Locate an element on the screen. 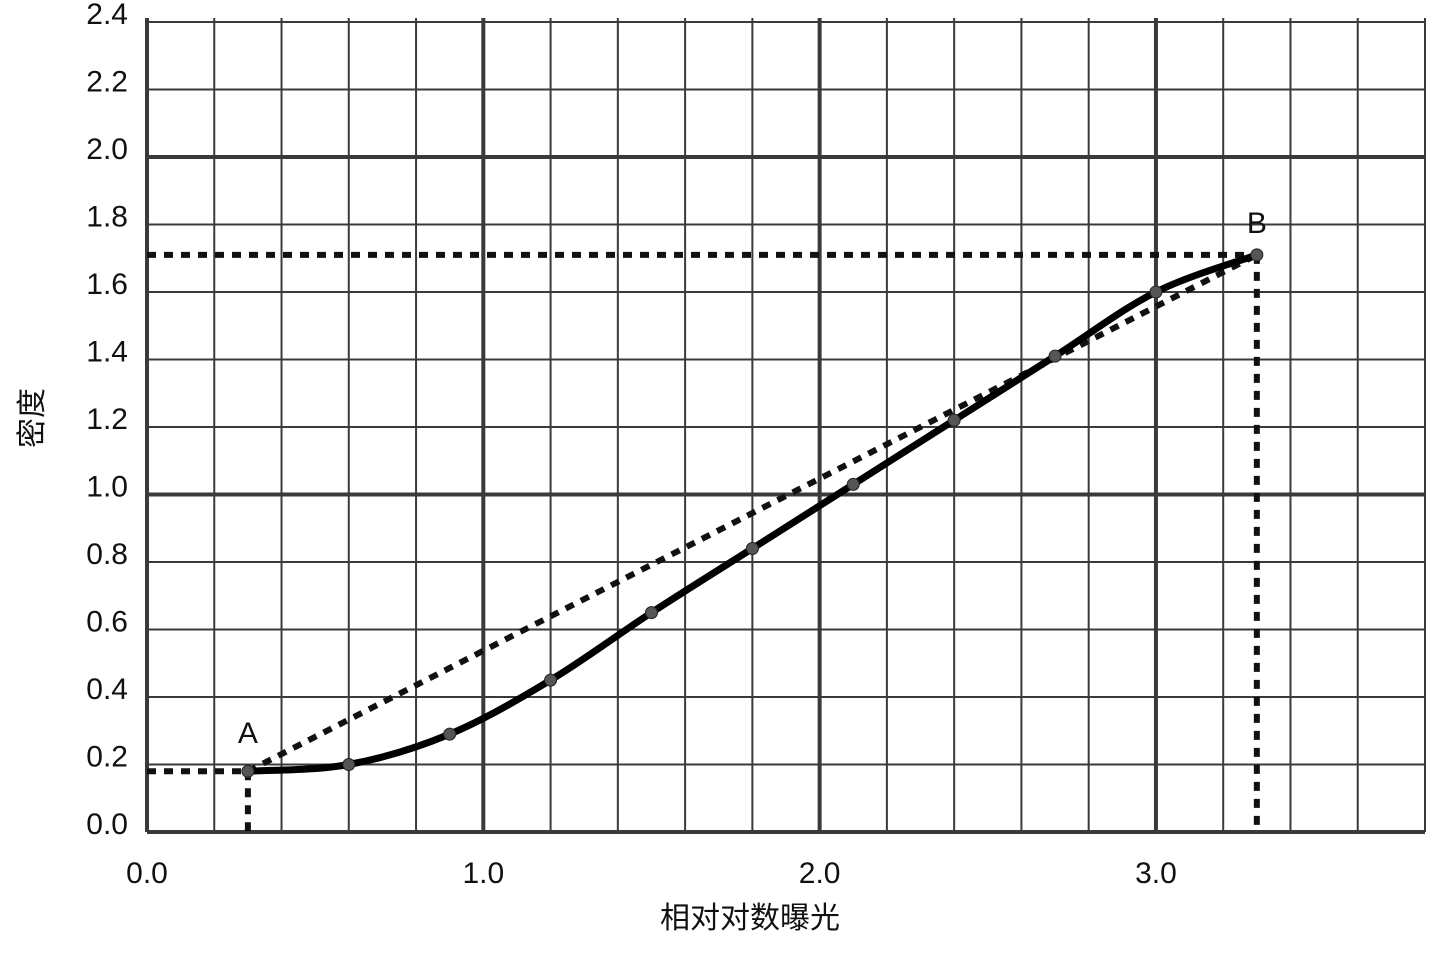 The height and width of the screenshot is (956, 1440). y-tick-label: 0.4 is located at coordinates (107, 689).